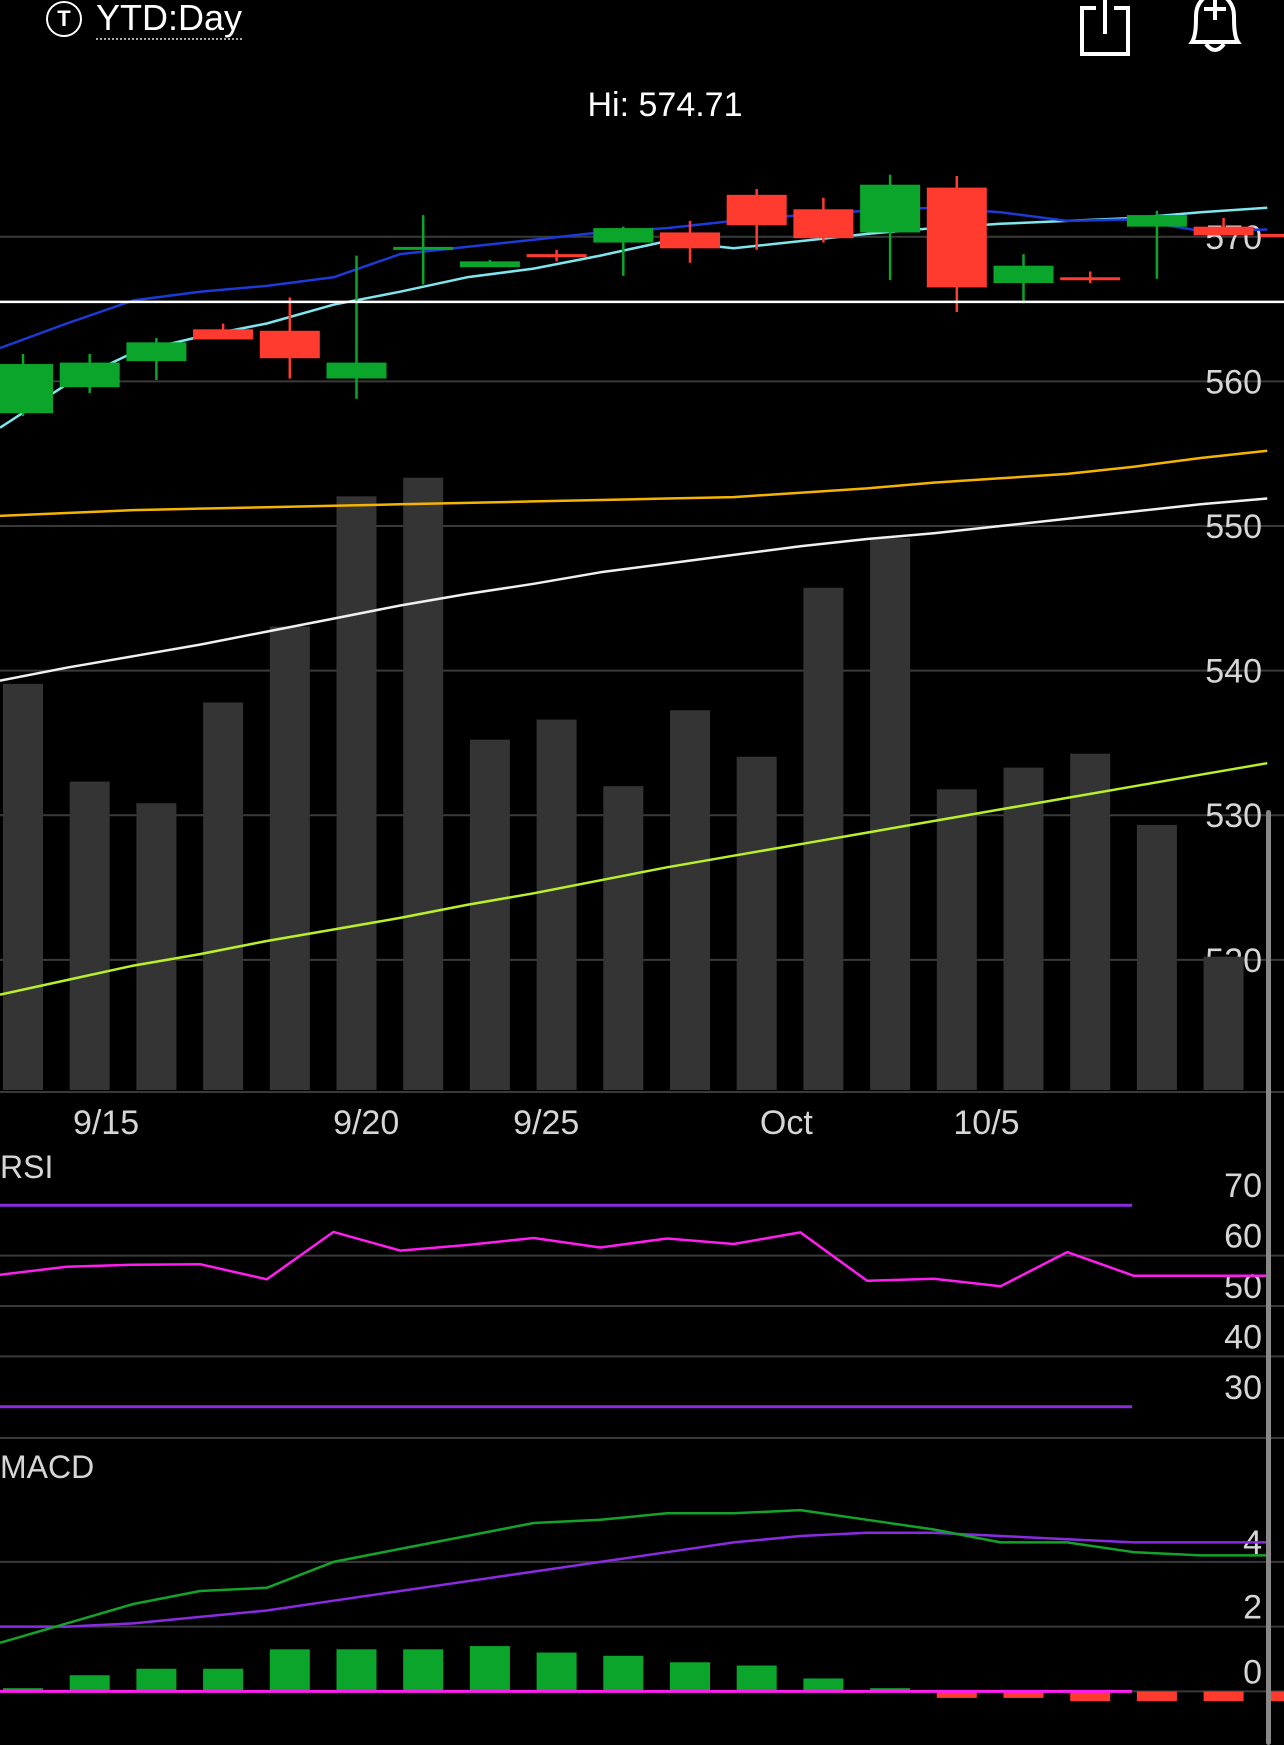 The image size is (1284, 1745). I want to click on high-price-label: Hi: 574.71, so click(665, 105).